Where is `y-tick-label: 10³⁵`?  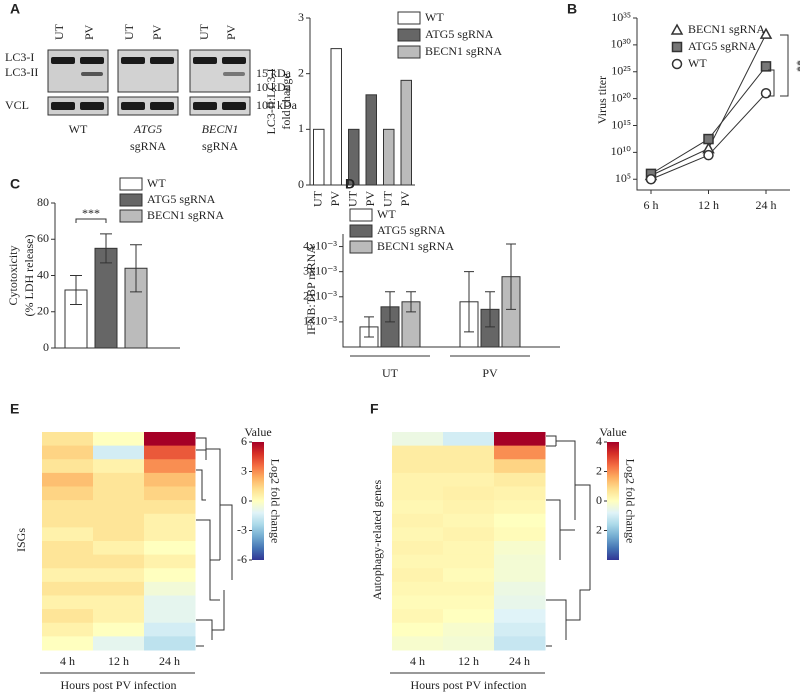 y-tick-label: 10³⁵ is located at coordinates (621, 17).